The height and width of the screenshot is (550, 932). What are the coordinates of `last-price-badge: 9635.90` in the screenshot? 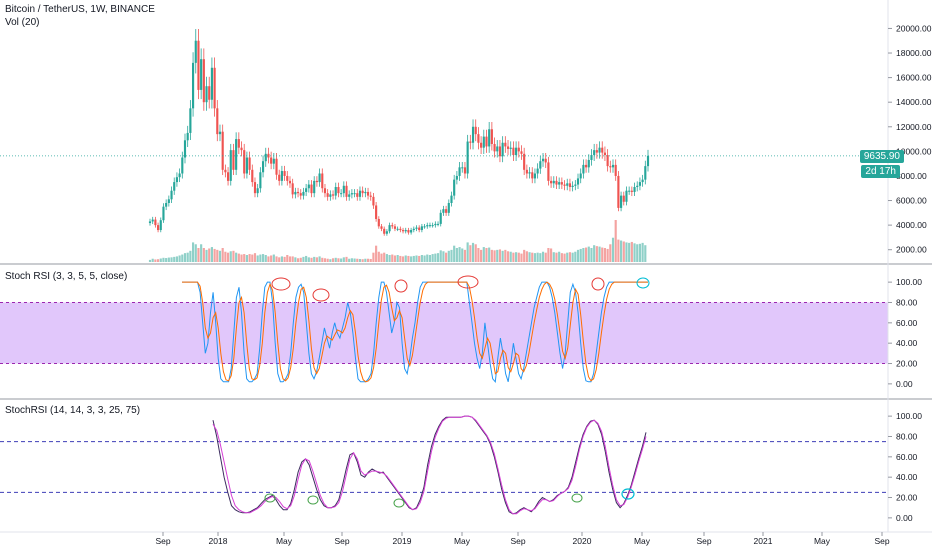 It's located at (881, 156).